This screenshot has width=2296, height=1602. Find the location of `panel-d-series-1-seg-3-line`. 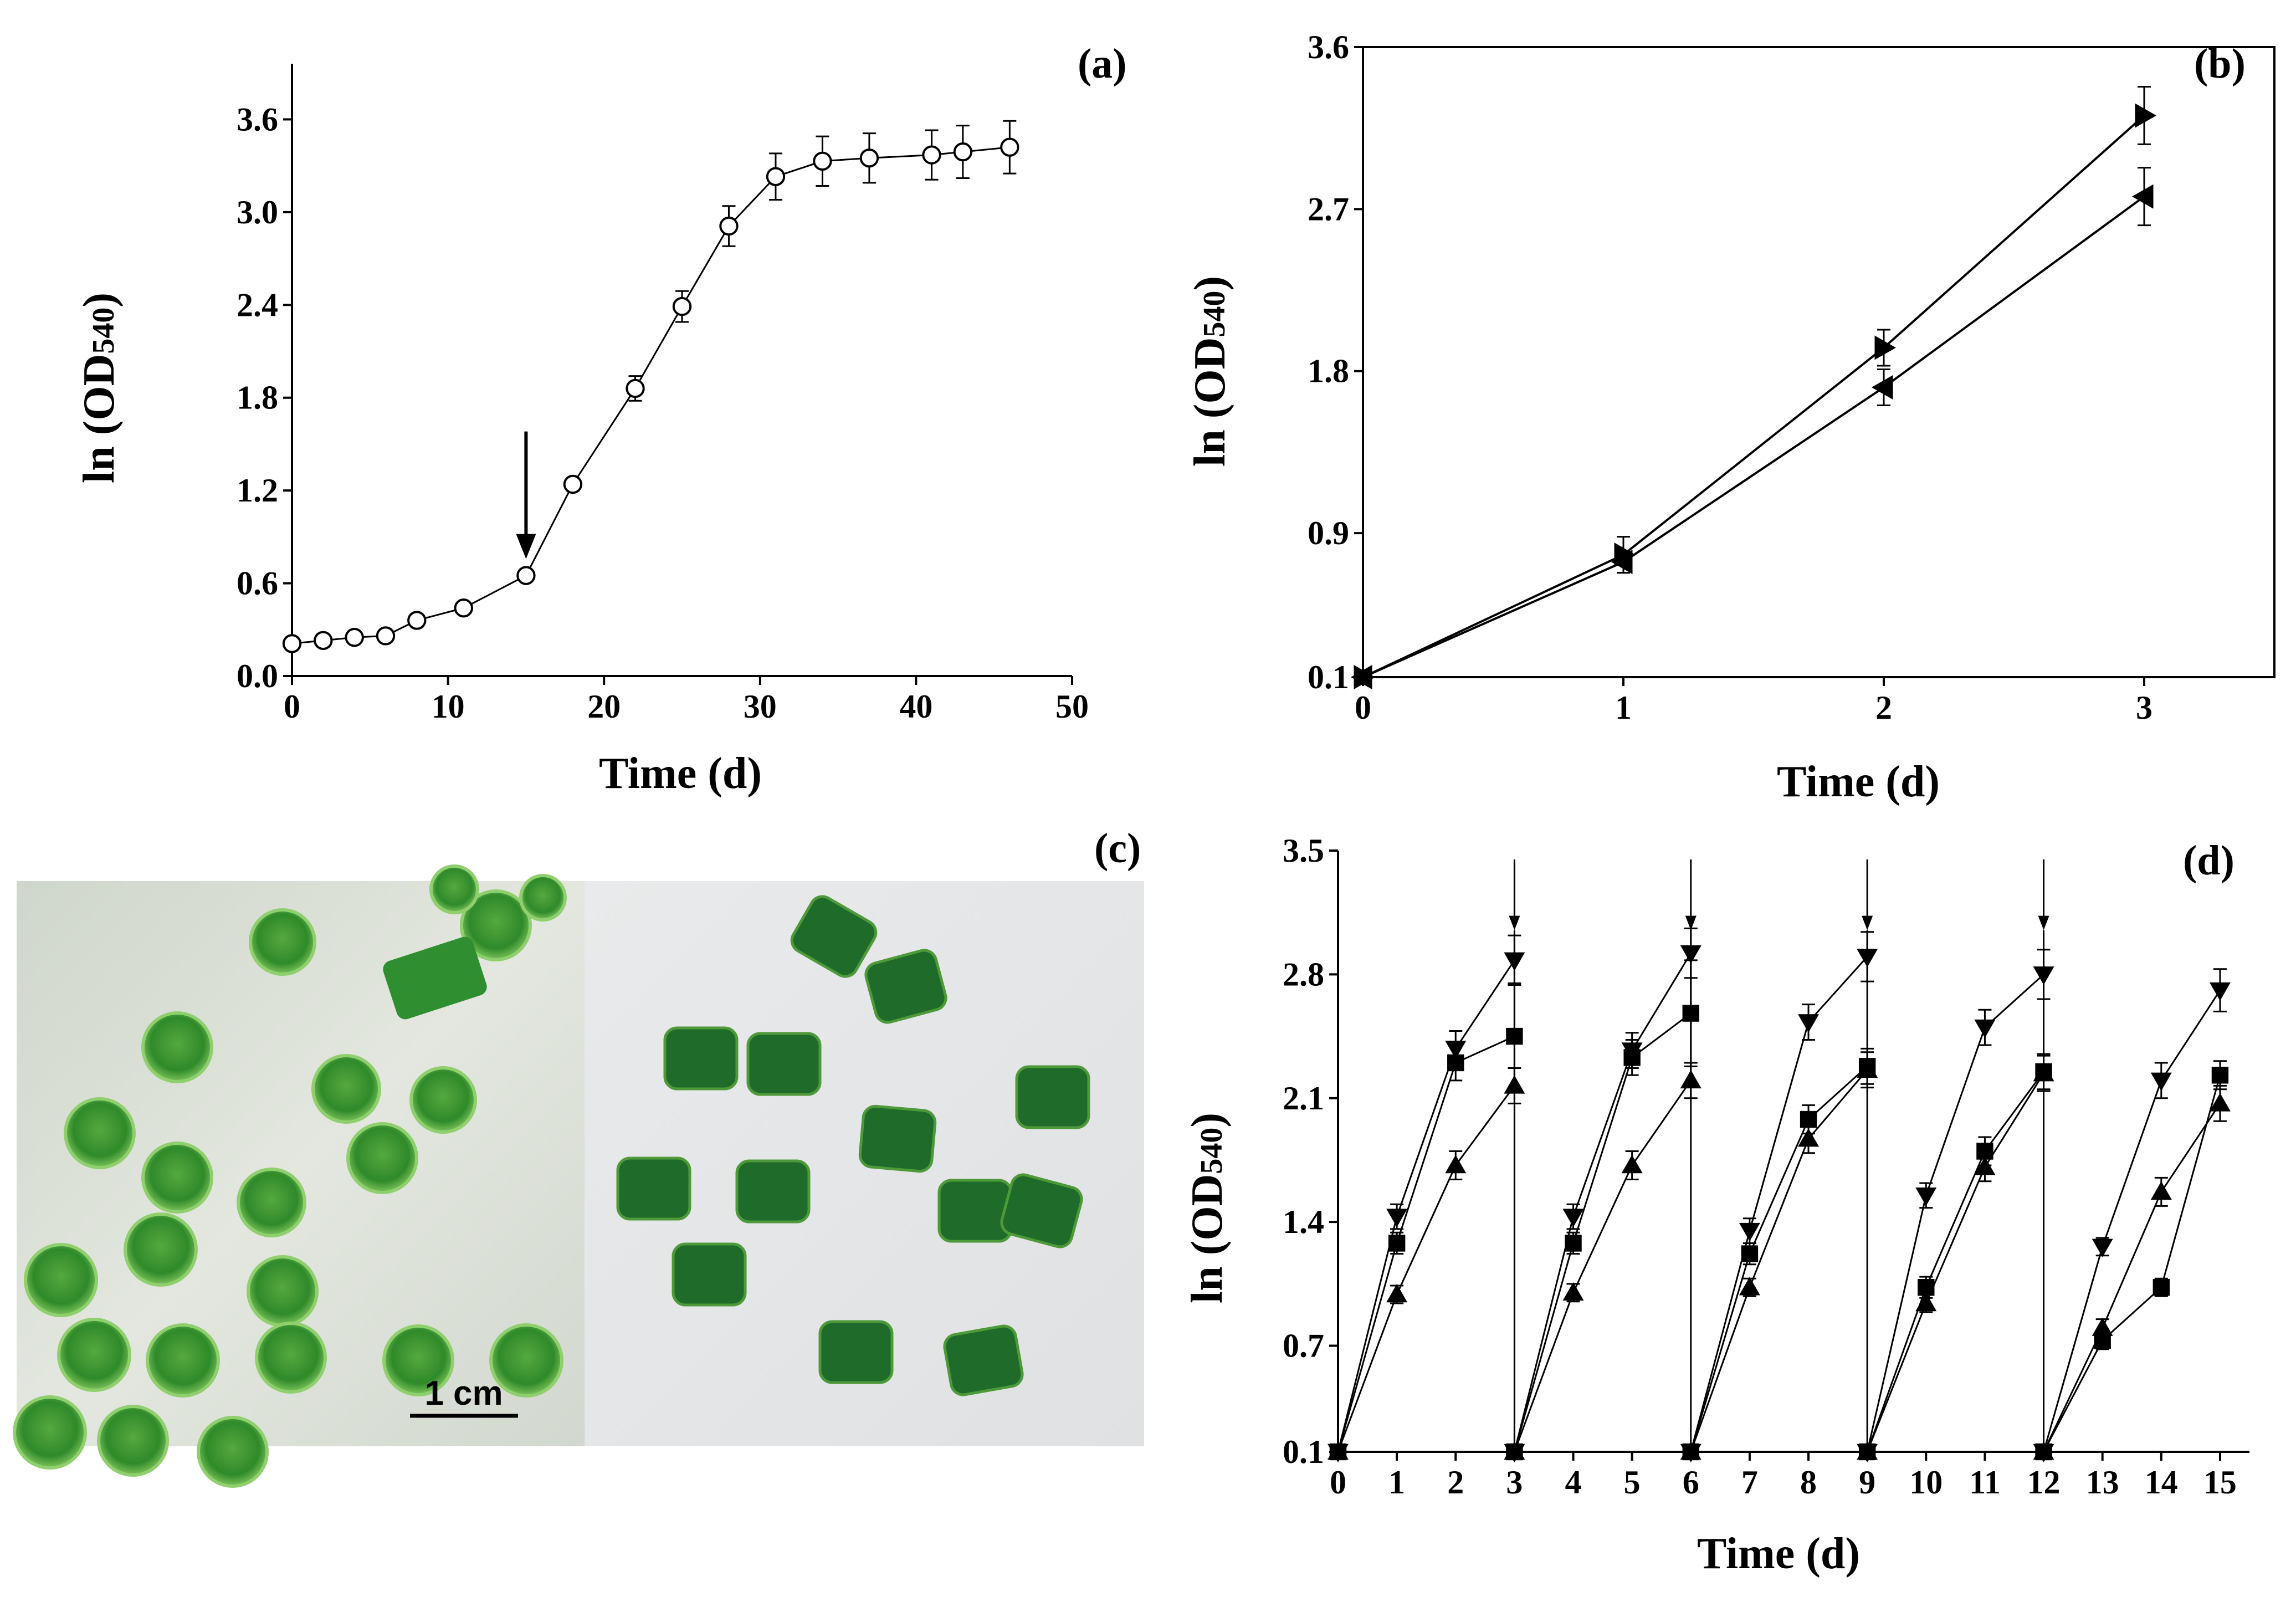

panel-d-series-1-seg-3-line is located at coordinates (1955, 1261).